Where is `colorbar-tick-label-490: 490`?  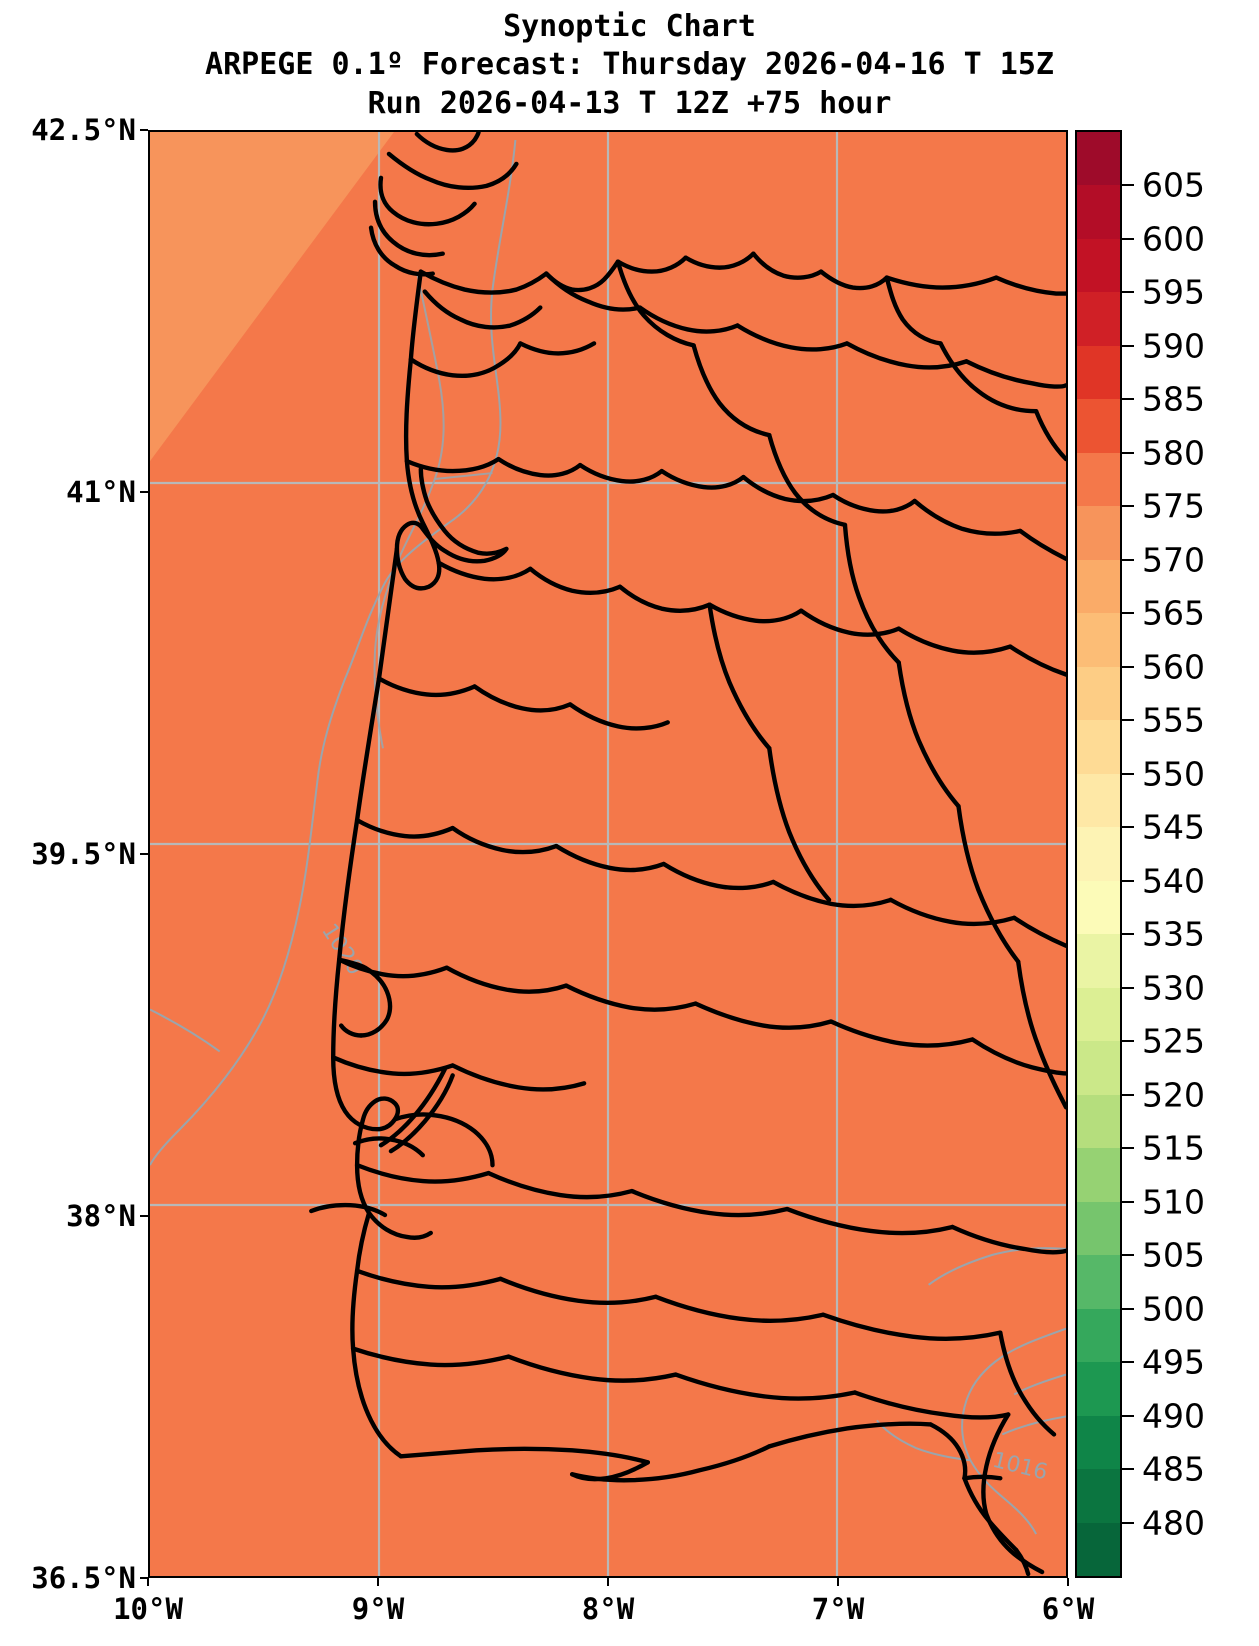
colorbar-tick-label-490: 490 is located at coordinates (1173, 1416).